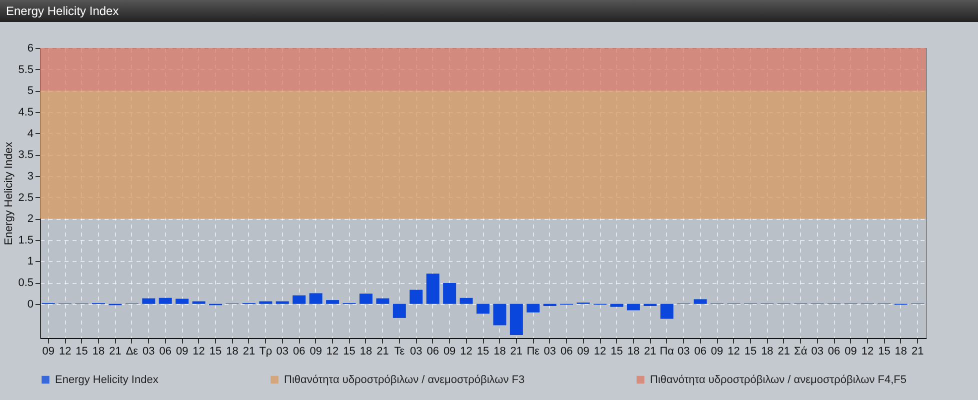  I want to click on x-tick-label: Πε, so click(533, 352).